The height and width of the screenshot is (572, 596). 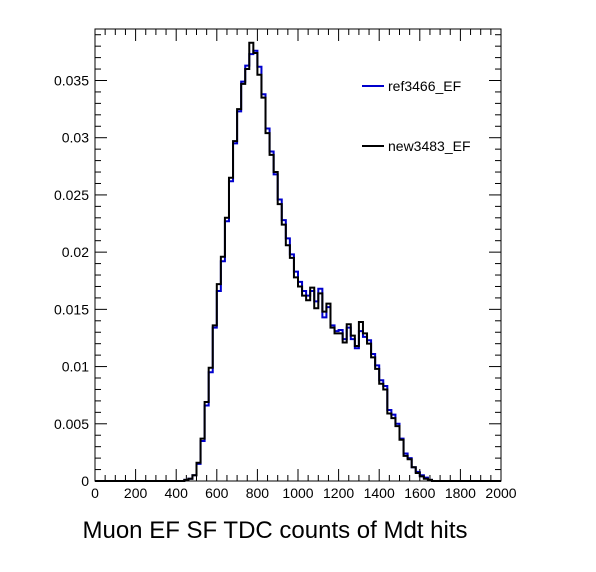 I want to click on y-tick-label: 0.035, so click(x=71, y=80).